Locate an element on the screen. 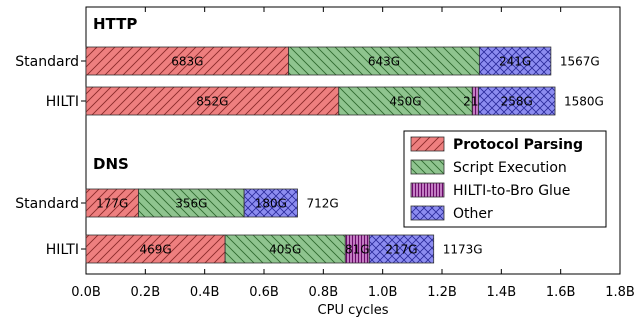 The image size is (639, 320). bar-segment-dns-standard-script-execution is located at coordinates (191, 203).